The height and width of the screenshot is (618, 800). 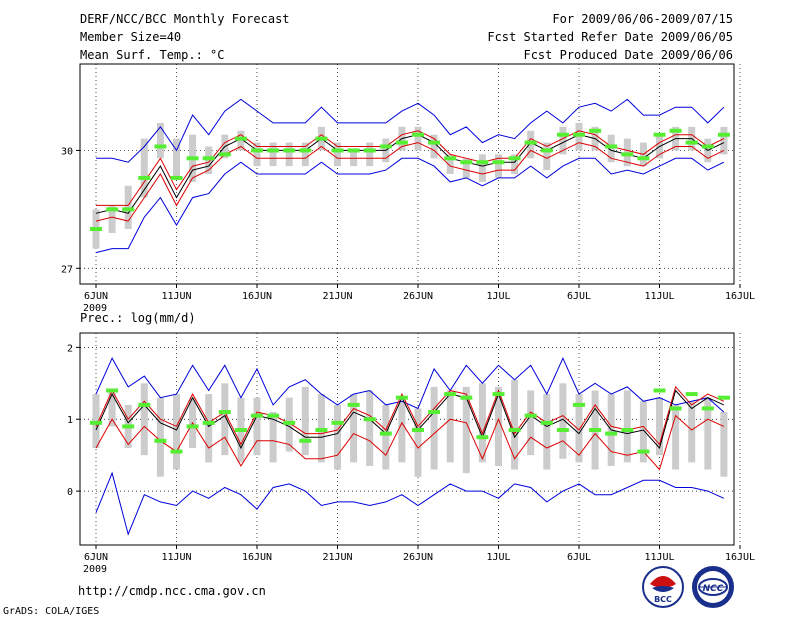 I want to click on precip-xtick-label: 16JUN, so click(x=257, y=557).